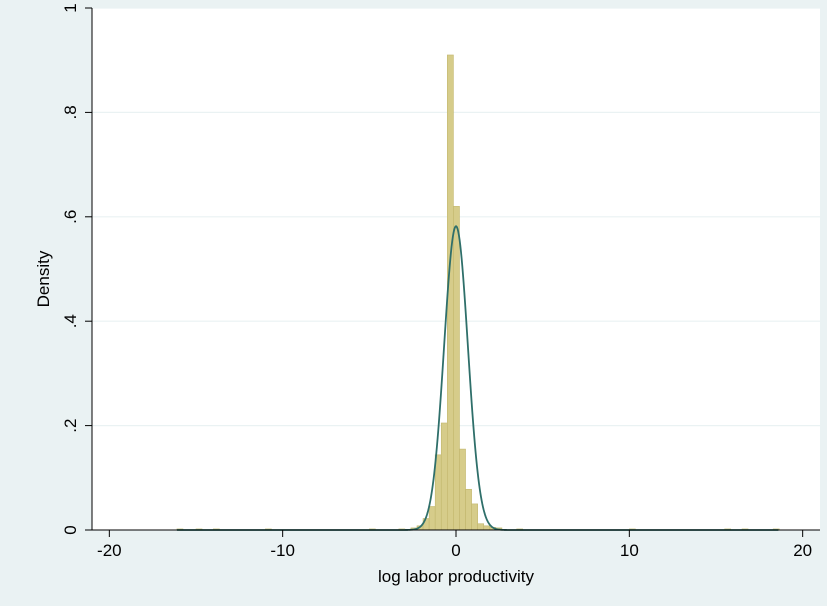 The width and height of the screenshot is (827, 606). I want to click on y-axis-ticks: 0 .2 .4 .6 .8 1, so click(76, 269).